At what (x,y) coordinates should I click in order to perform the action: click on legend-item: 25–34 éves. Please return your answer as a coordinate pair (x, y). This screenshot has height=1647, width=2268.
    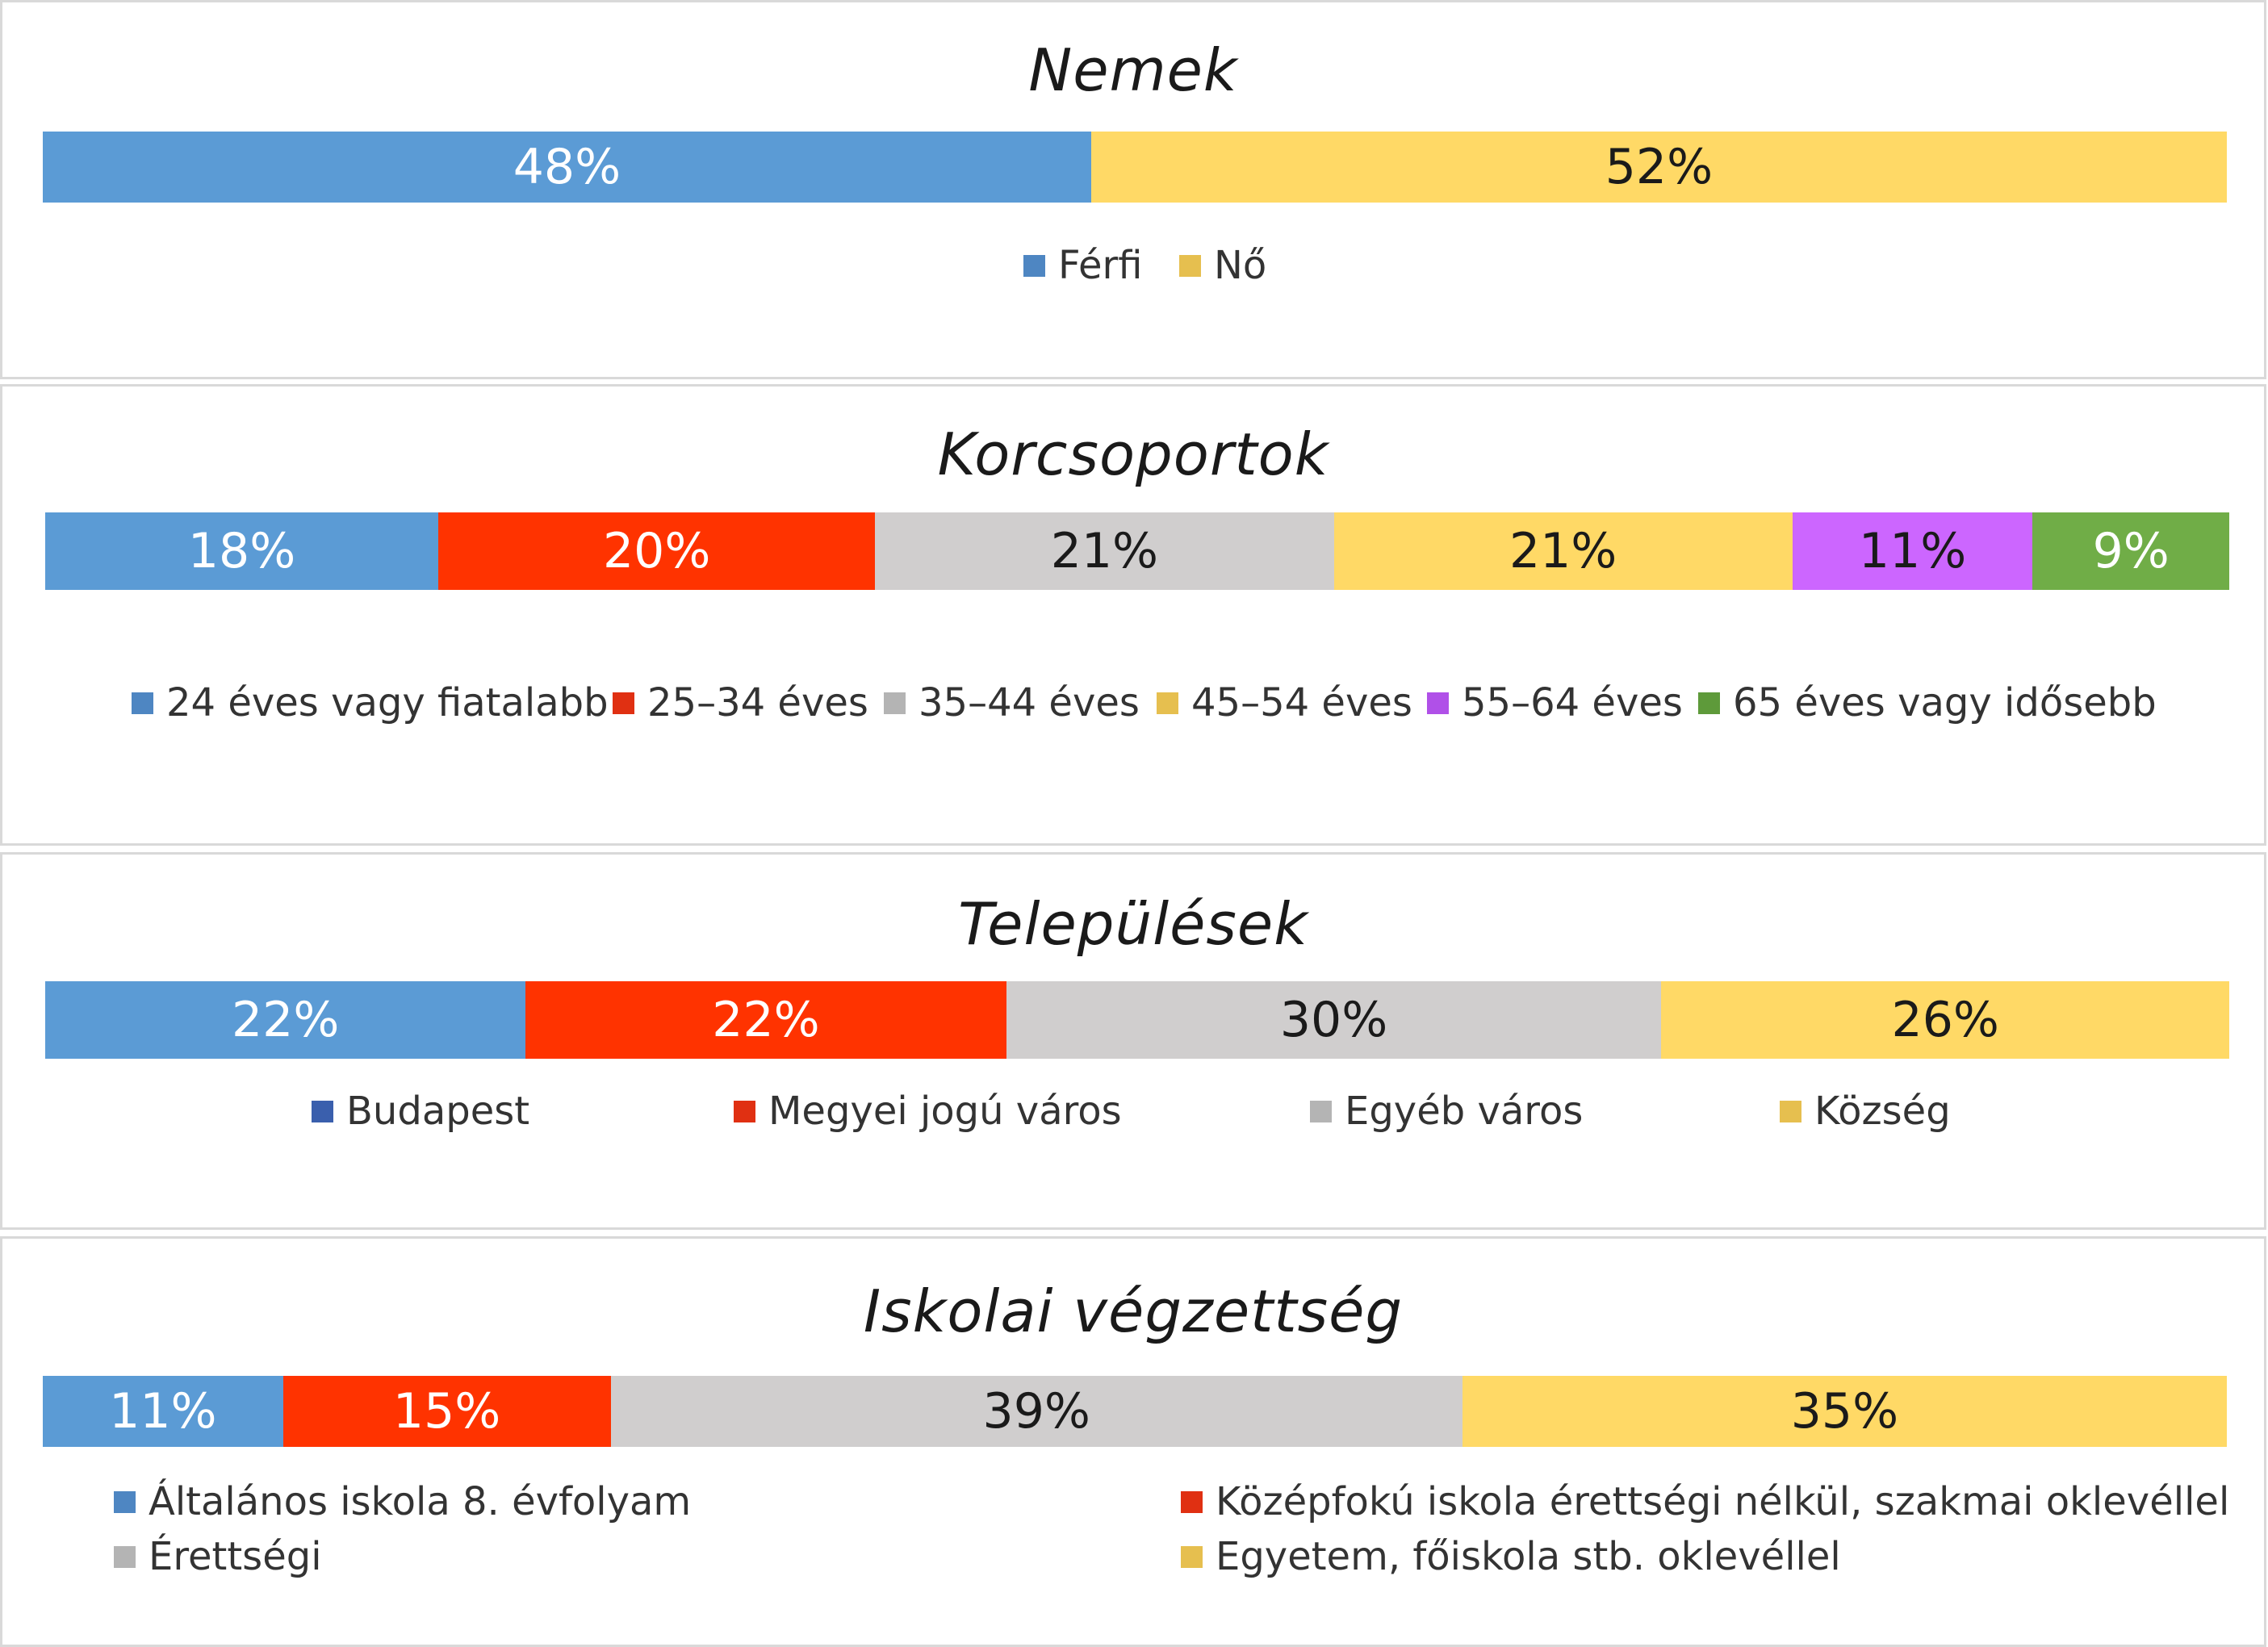
    Looking at the image, I should click on (740, 702).